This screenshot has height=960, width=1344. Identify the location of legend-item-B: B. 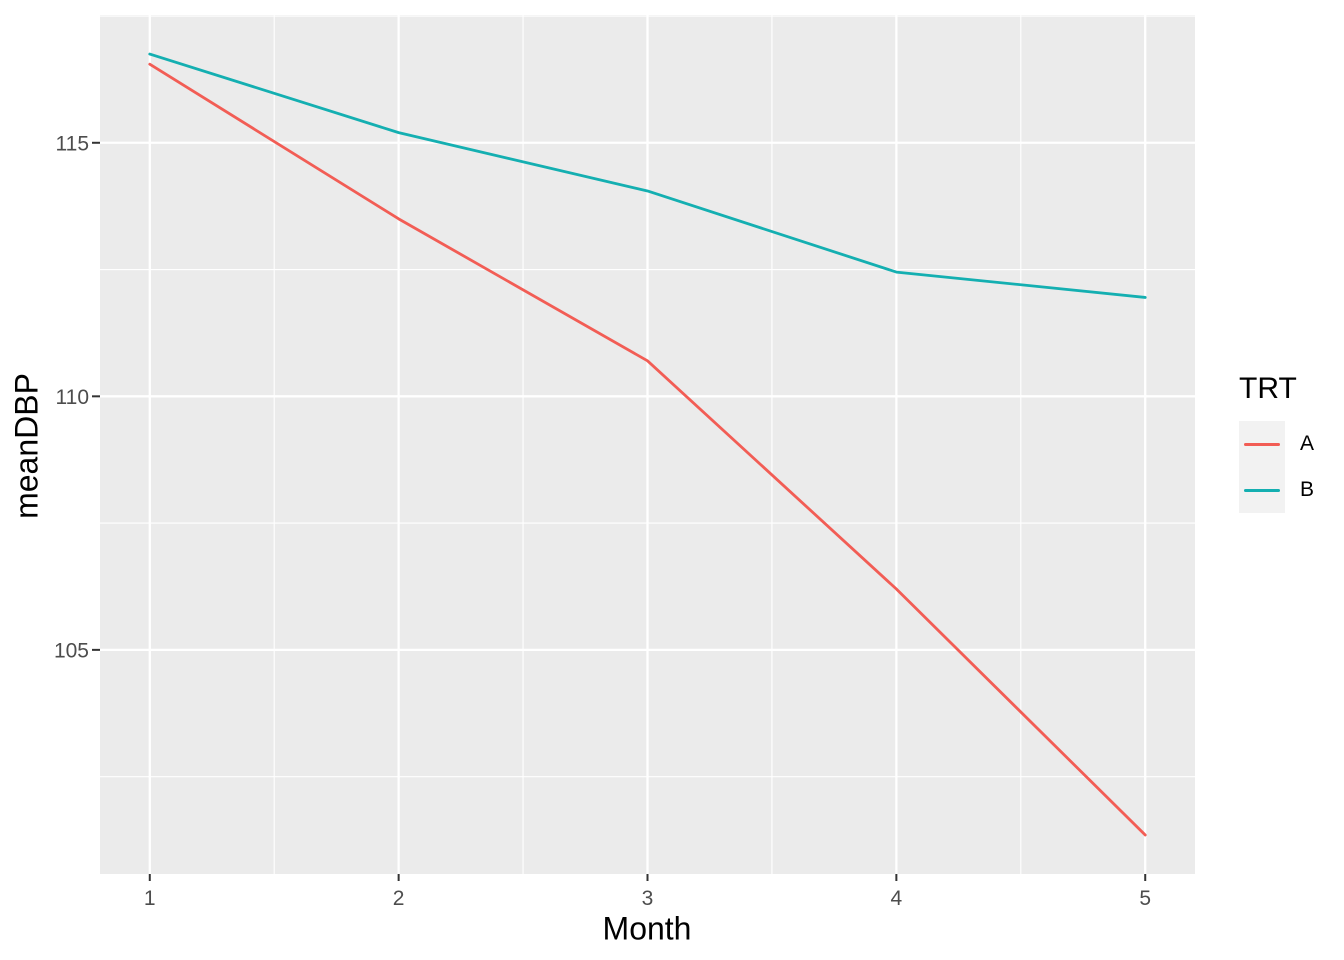
(1276, 490).